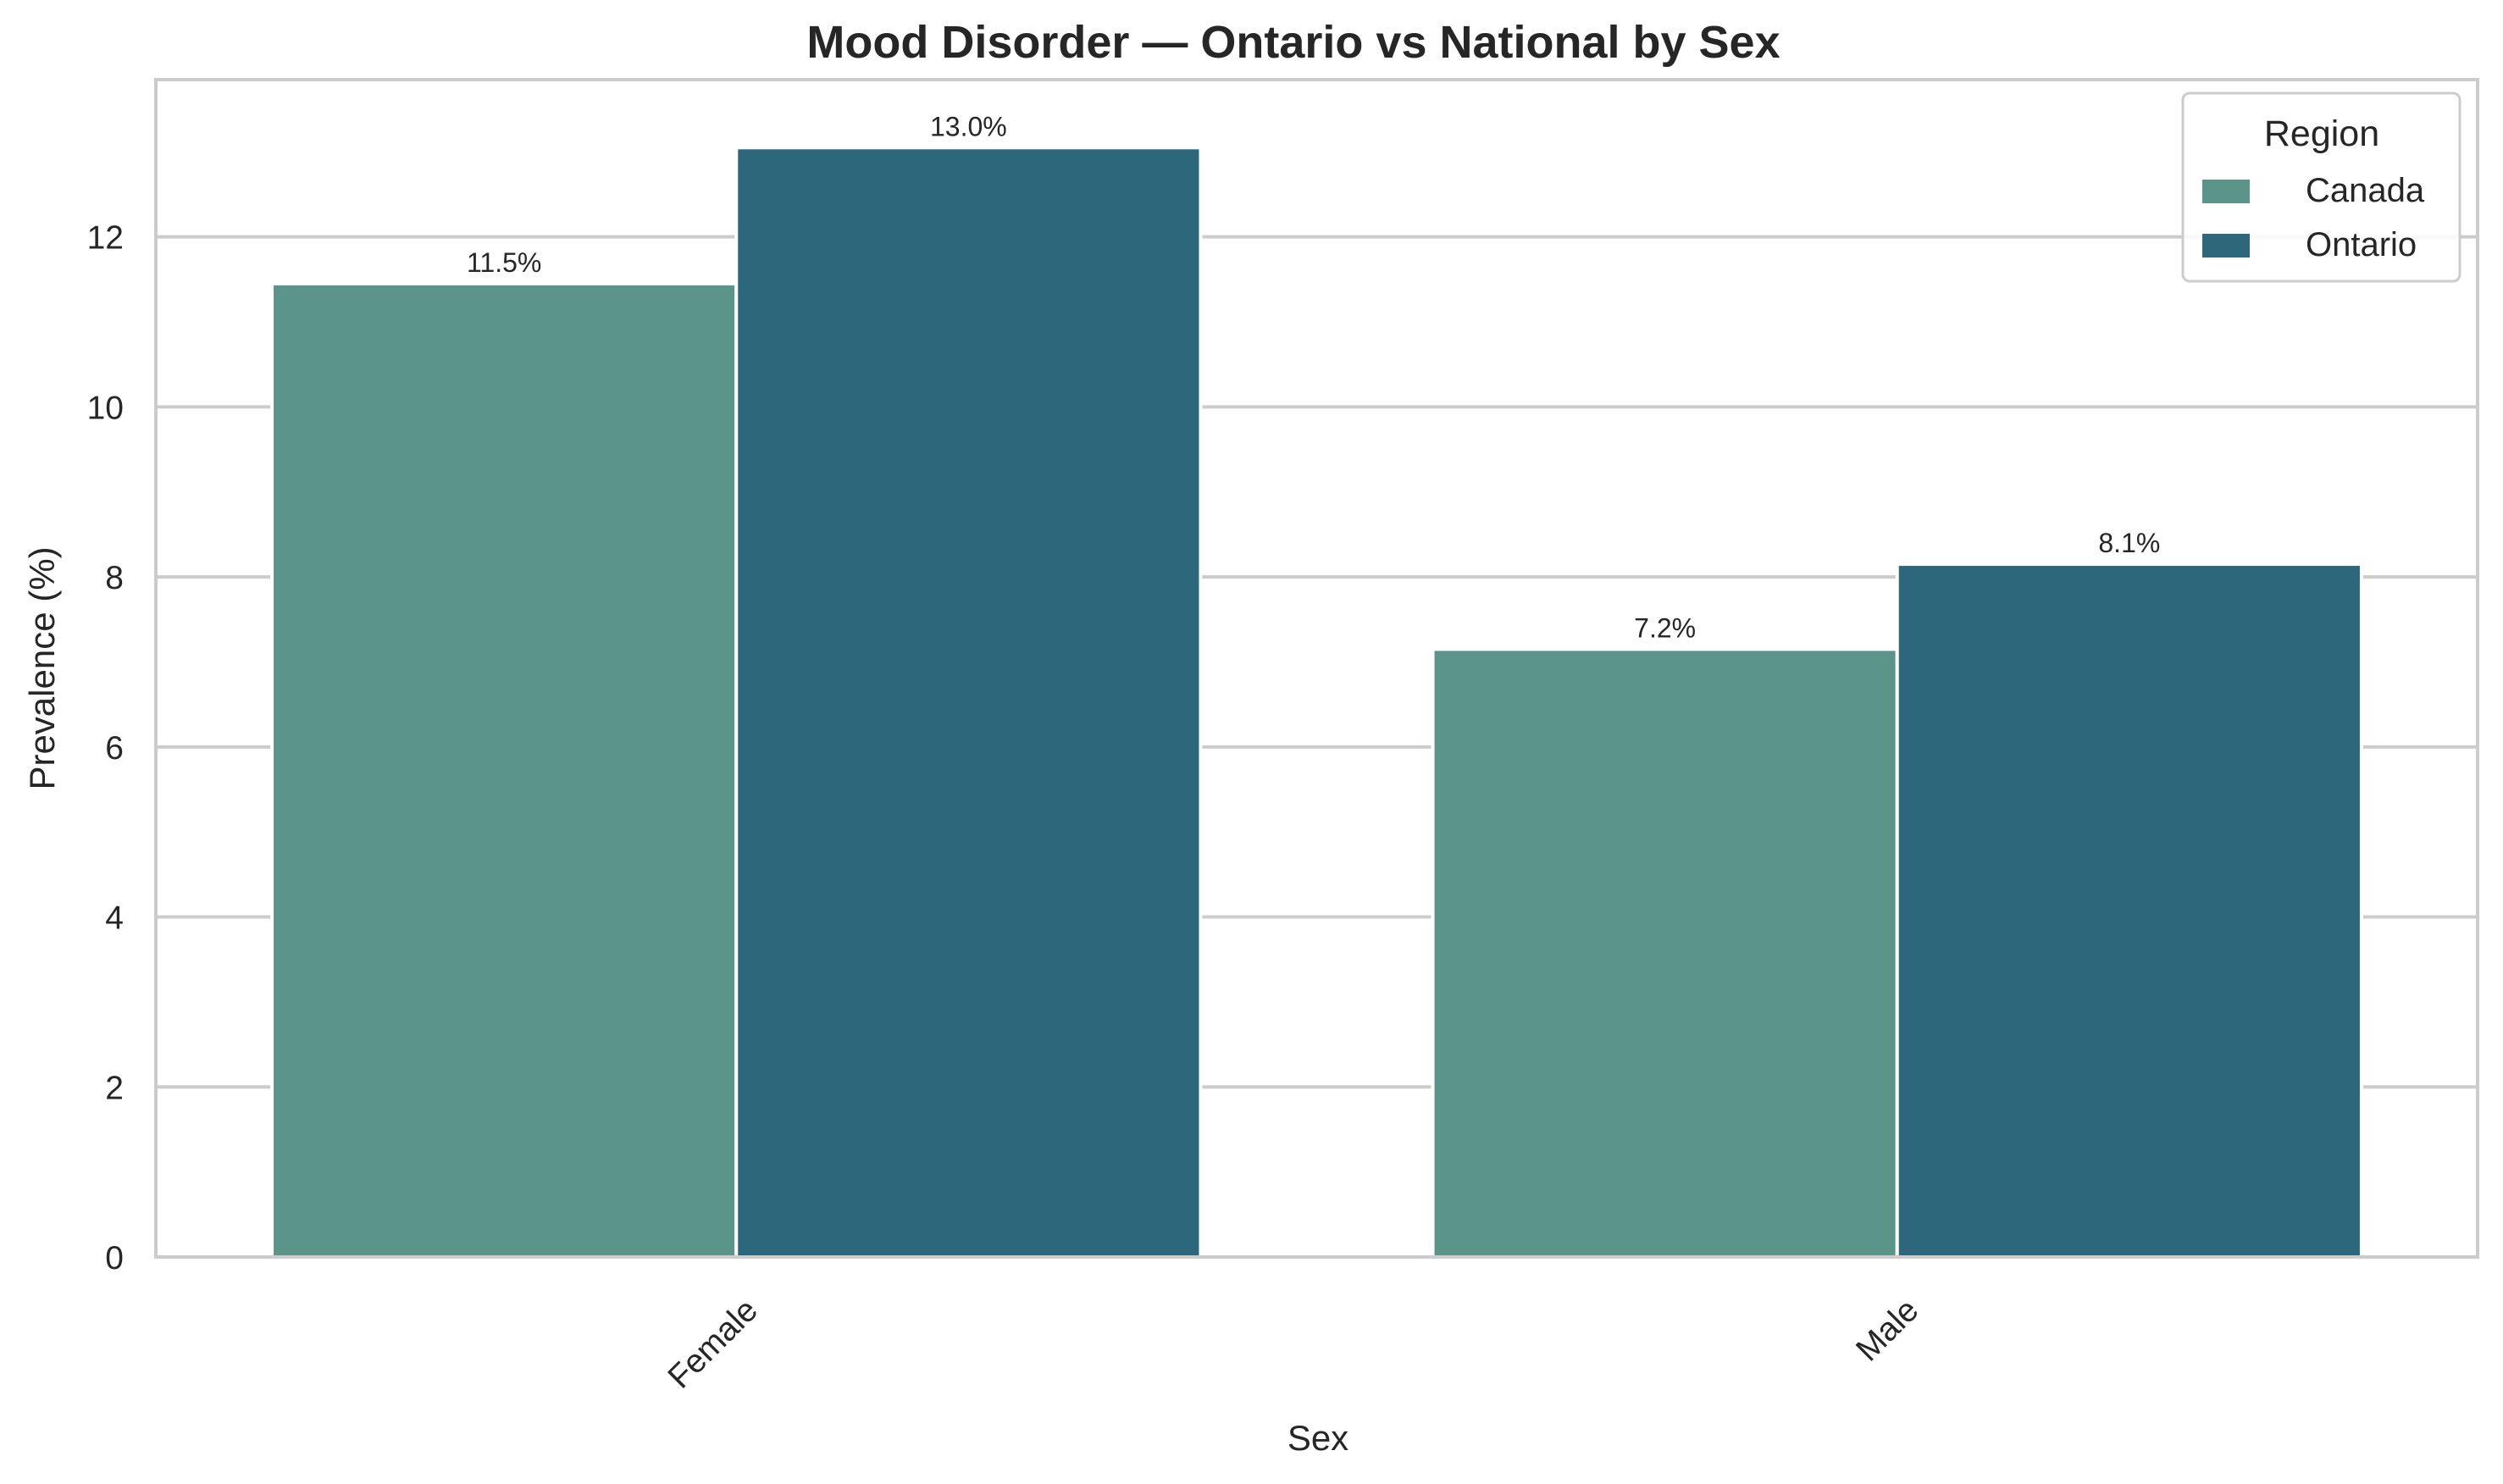 The image size is (2503, 1484). What do you see at coordinates (2226, 245) in the screenshot?
I see `legend-swatch-ontario` at bounding box center [2226, 245].